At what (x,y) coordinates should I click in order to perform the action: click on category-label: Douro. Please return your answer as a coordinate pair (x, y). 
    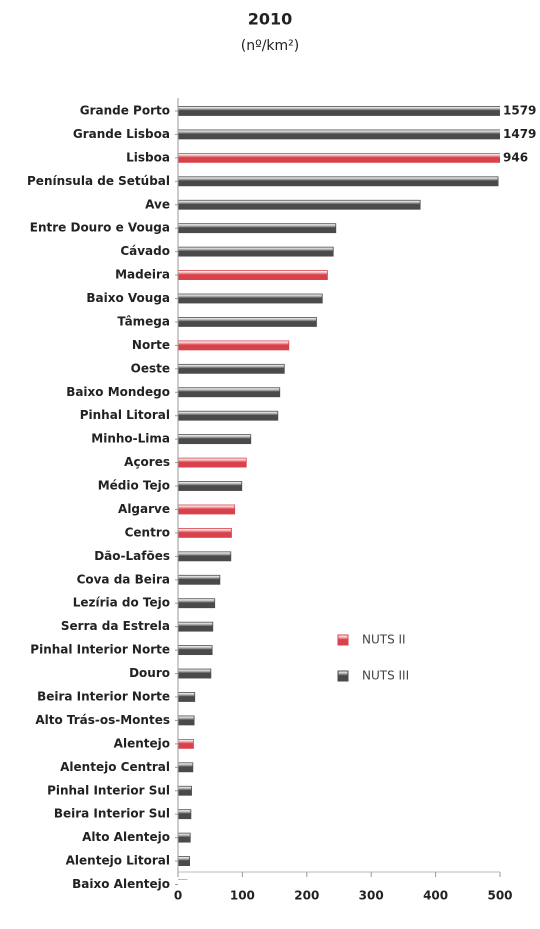
    Looking at the image, I should click on (149, 673).